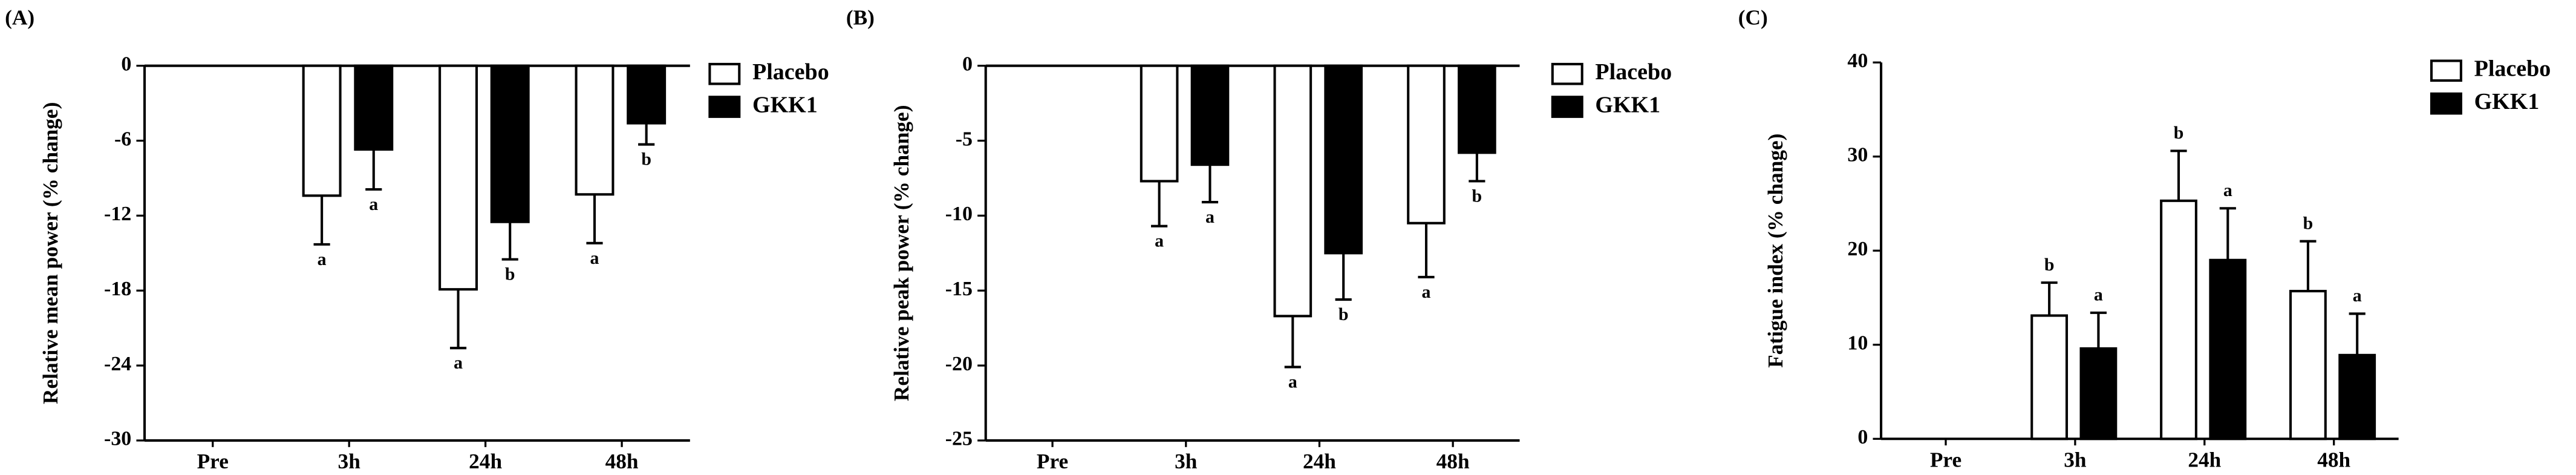  What do you see at coordinates (117, 439) in the screenshot?
I see `y-tick-label: -30` at bounding box center [117, 439].